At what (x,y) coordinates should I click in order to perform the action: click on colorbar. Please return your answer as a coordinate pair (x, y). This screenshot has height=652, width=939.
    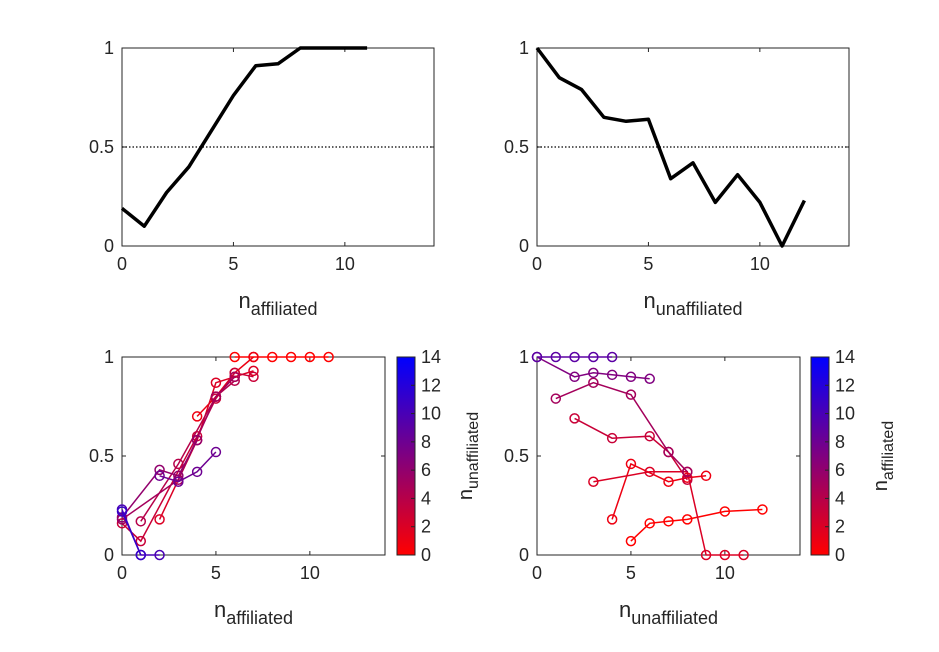
    Looking at the image, I should click on (406, 456).